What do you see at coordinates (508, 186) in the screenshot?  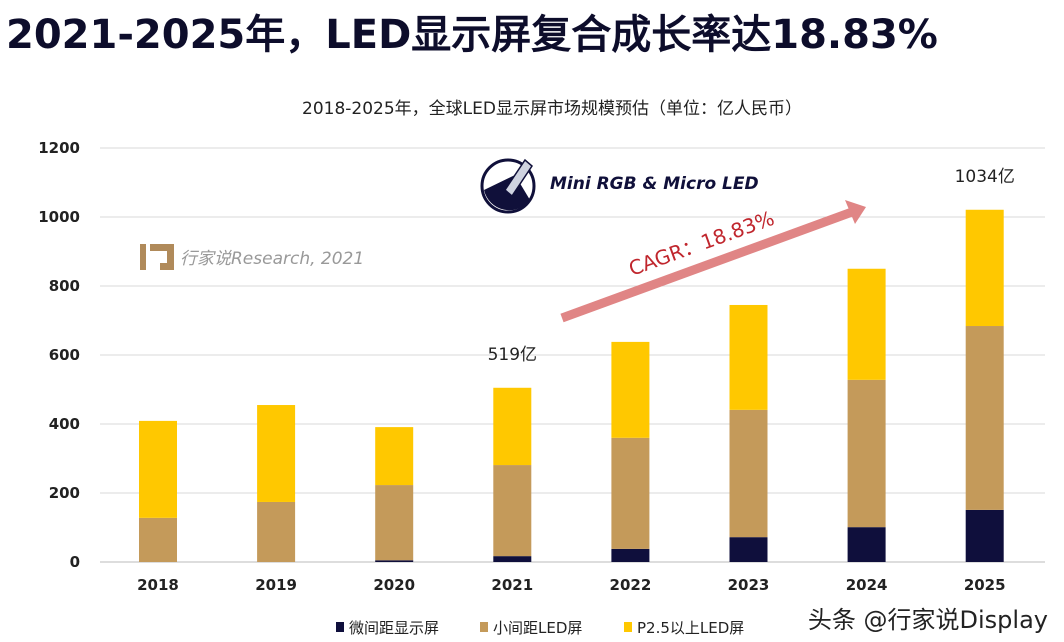 I see `rocket-globe-icon` at bounding box center [508, 186].